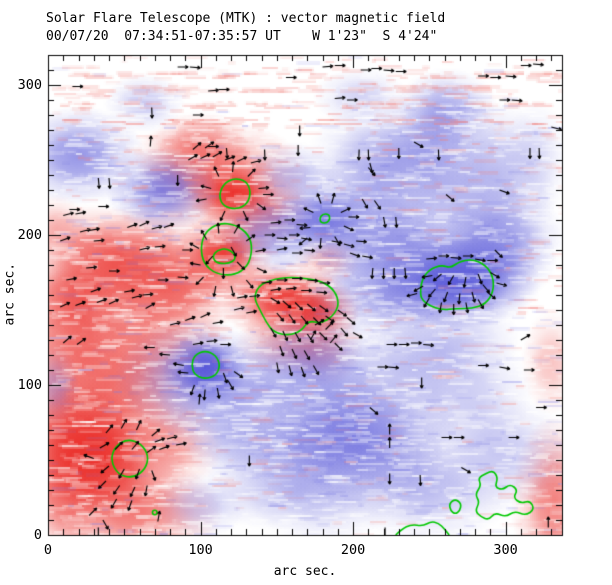 Image resolution: width=612 pixels, height=585 pixels. I want to click on x-tick-label: 100, so click(200, 550).